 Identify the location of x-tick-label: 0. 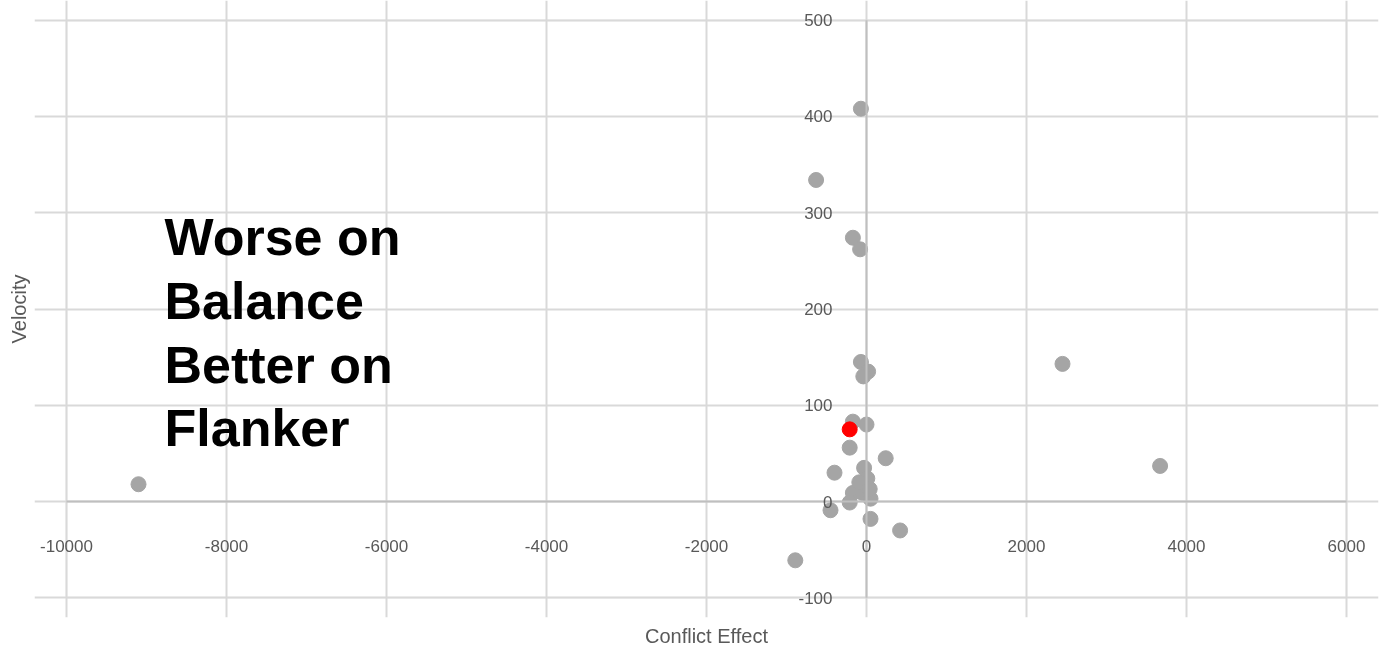
(866, 546).